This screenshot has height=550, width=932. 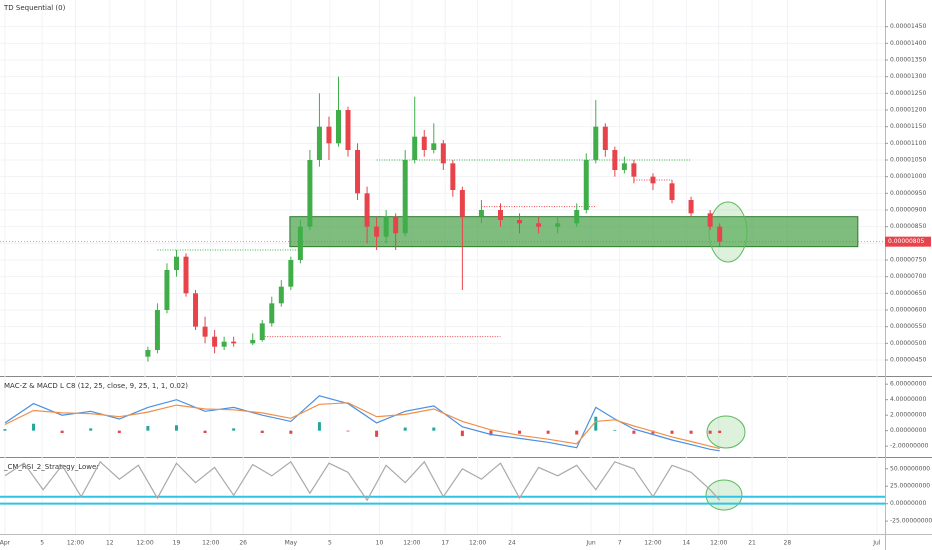 What do you see at coordinates (908, 43) in the screenshot?
I see `y-tick-label: 0.00001400` at bounding box center [908, 43].